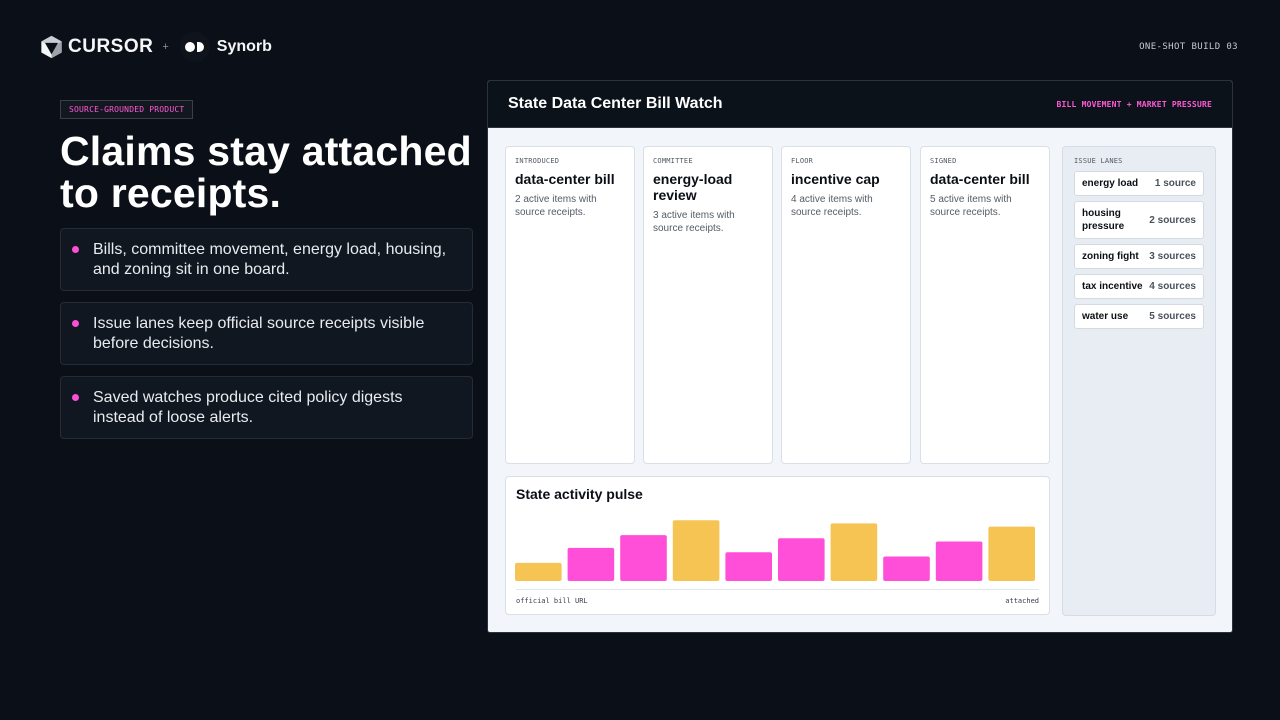  What do you see at coordinates (111, 46) in the screenshot?
I see `cursor-wordmark: CURSOR` at bounding box center [111, 46].